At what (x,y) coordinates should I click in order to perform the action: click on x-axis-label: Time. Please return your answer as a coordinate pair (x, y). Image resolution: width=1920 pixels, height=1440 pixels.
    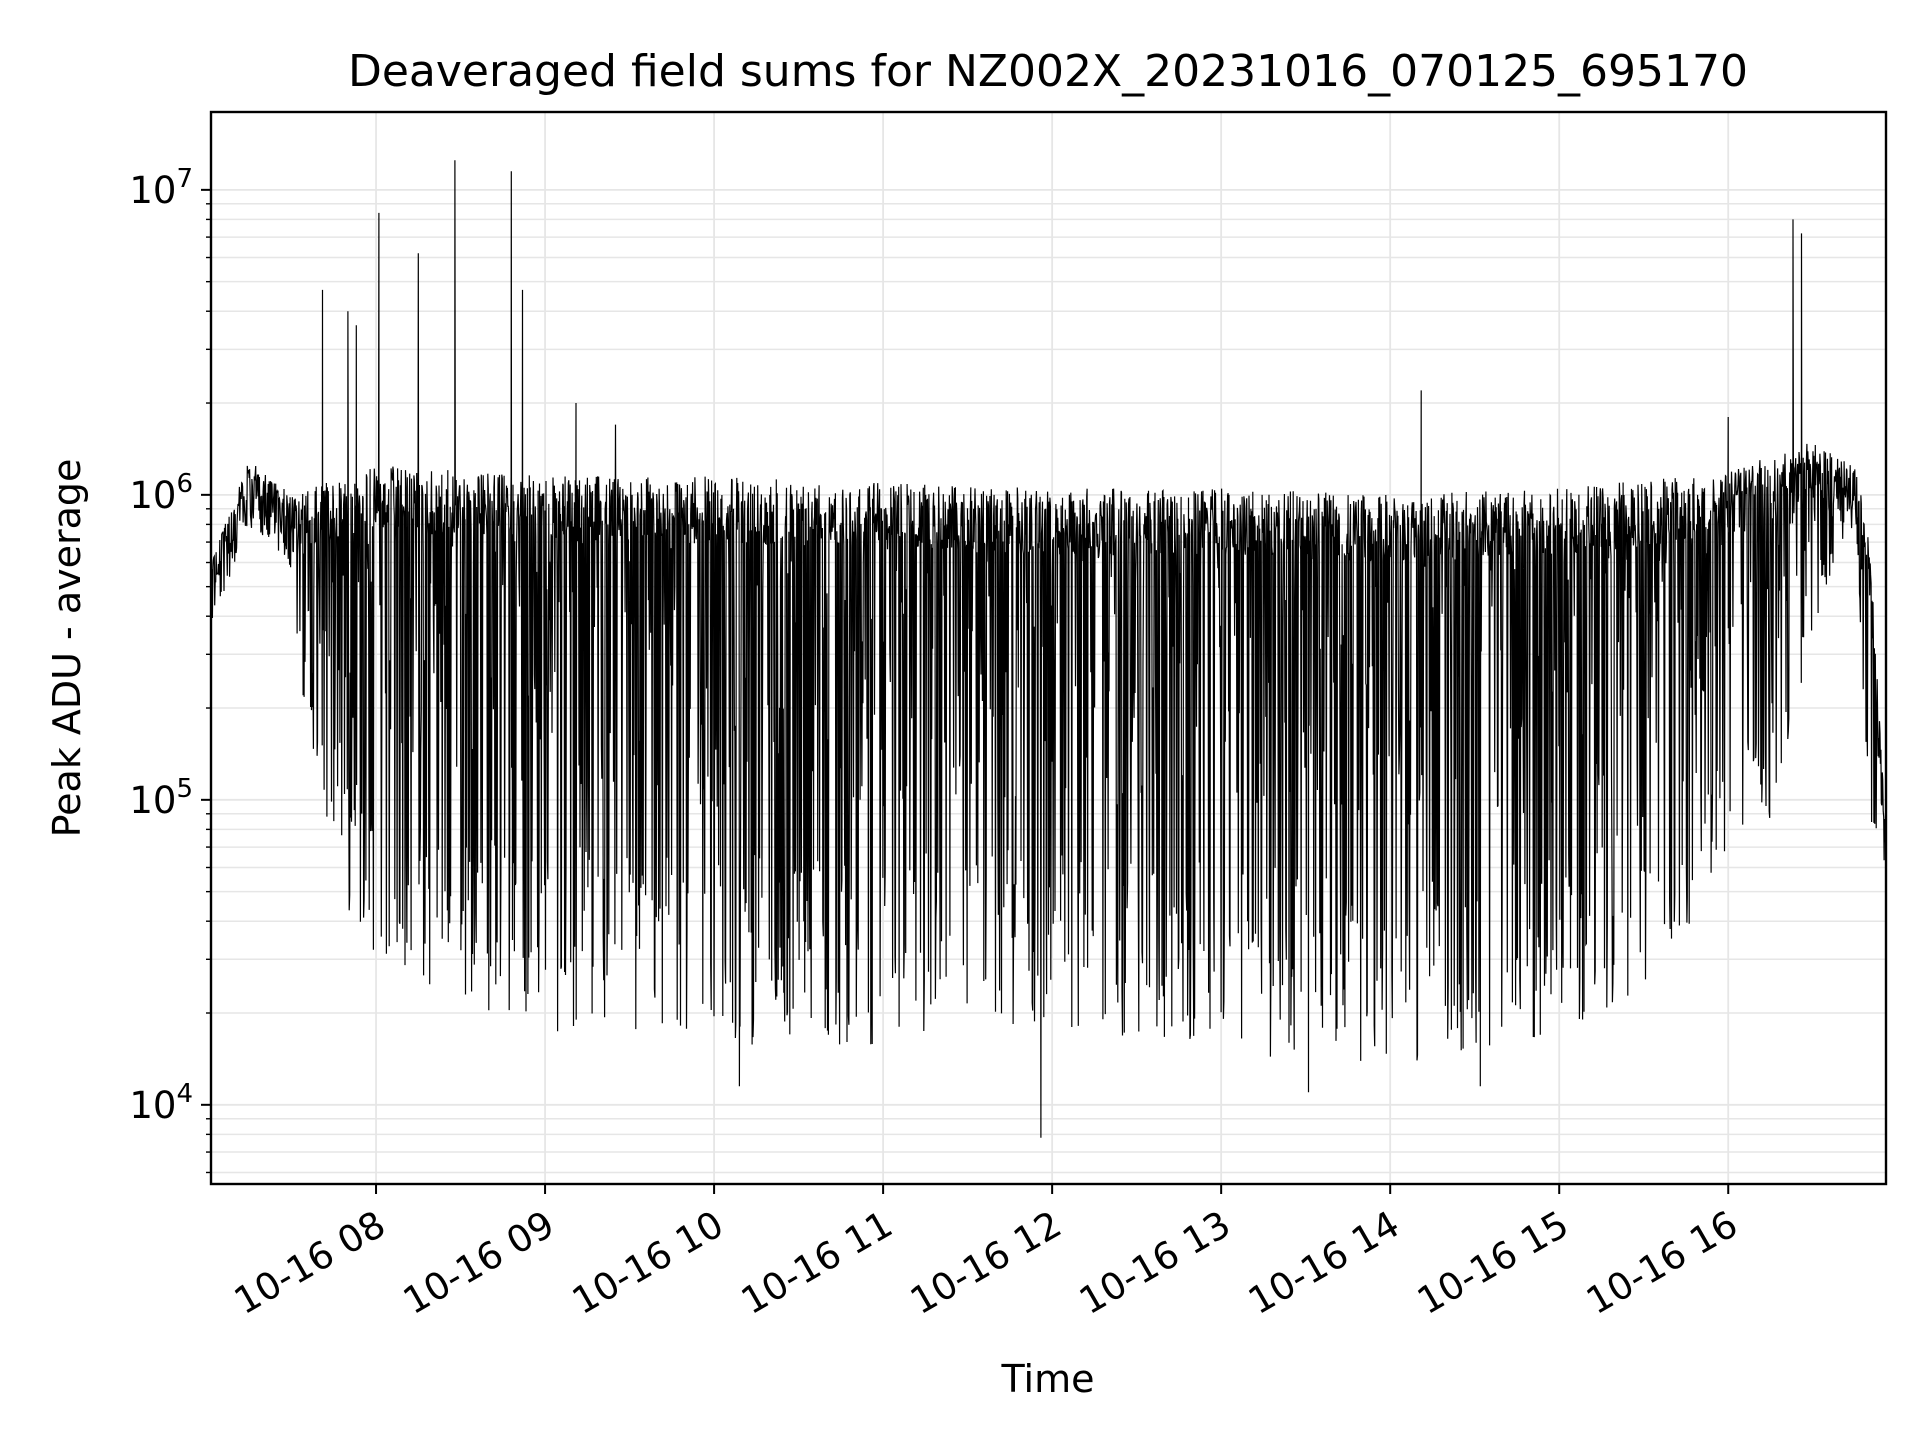
    Looking at the image, I should click on (1048, 1379).